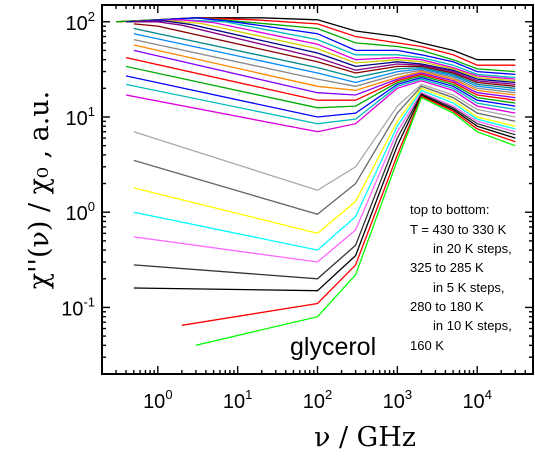 The height and width of the screenshot is (456, 535). Describe the element at coordinates (365, 437) in the screenshot. I see `x-axis-title: ν / GHz` at that location.